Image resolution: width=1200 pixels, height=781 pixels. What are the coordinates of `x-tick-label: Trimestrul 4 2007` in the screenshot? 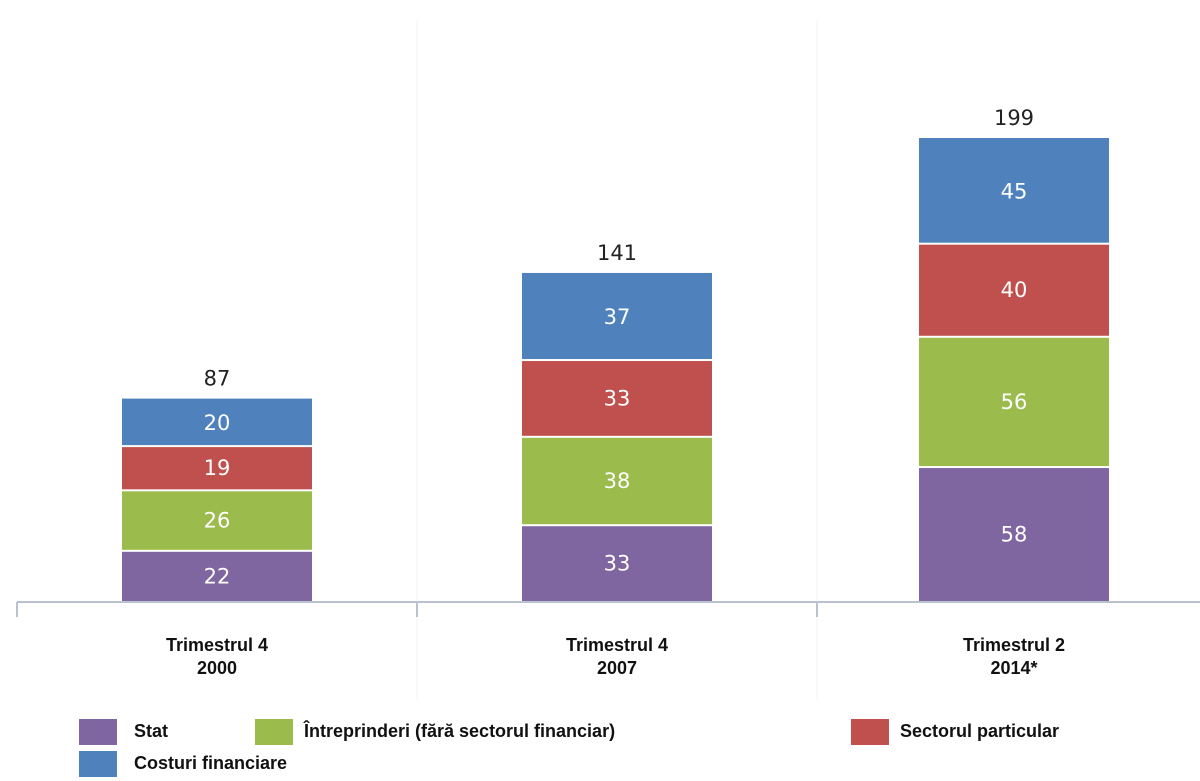 It's located at (617, 657).